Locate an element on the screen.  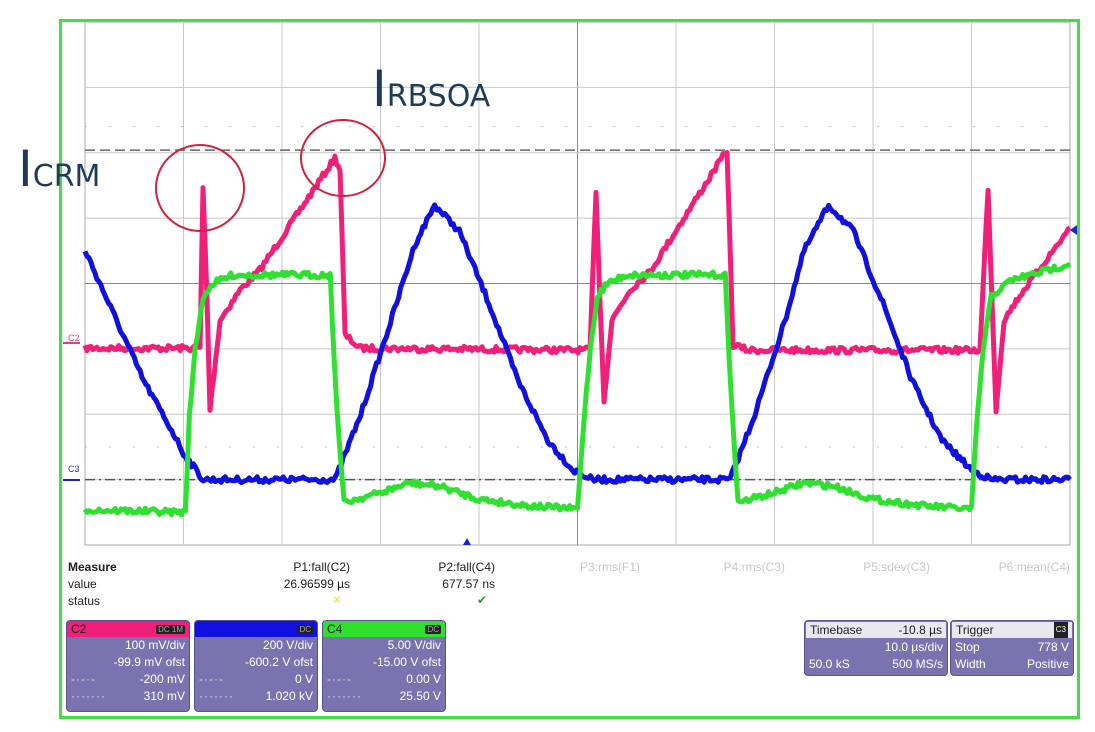
channel-label: C3 is located at coordinates (207, 629).